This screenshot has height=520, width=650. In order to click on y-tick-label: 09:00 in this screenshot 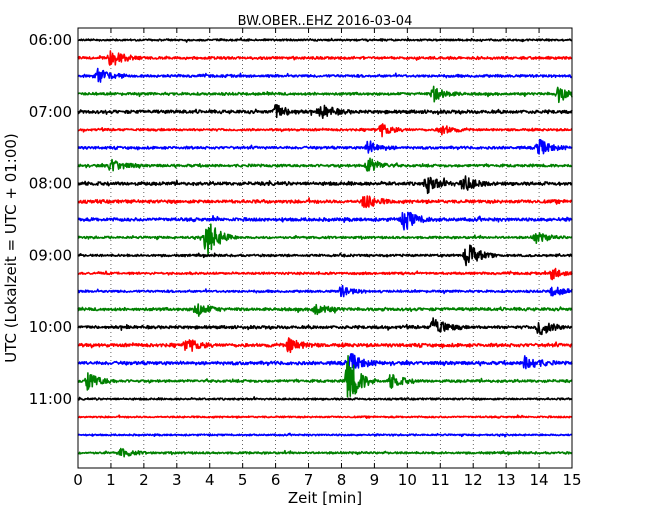, I will do `click(50, 255)`.